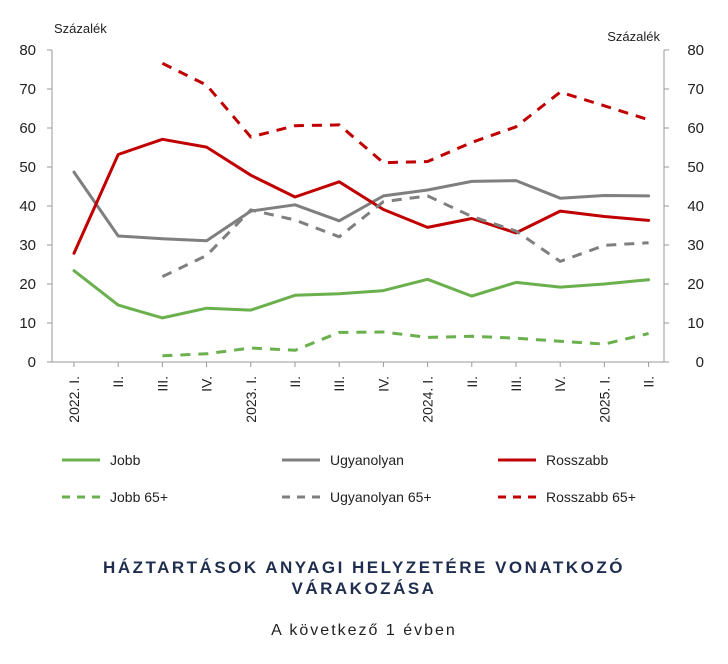 This screenshot has height=664, width=728. Describe the element at coordinates (27, 284) in the screenshot. I see `y-tick-label-left: 20` at that location.